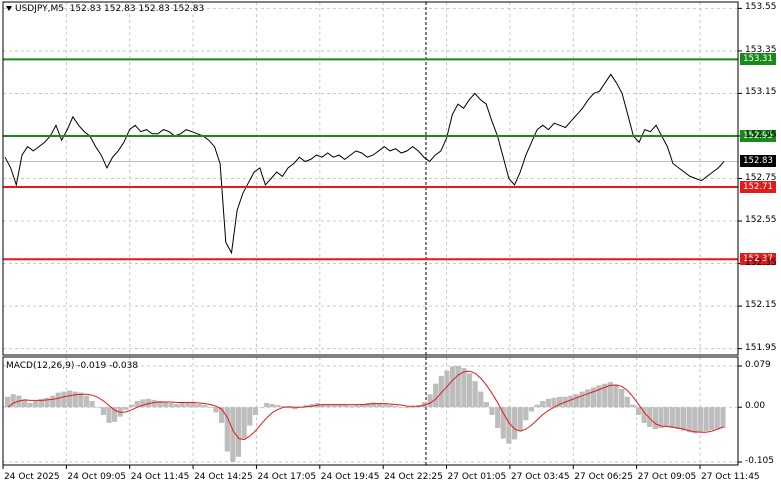 The height and width of the screenshot is (489, 781). I want to click on price-tick-label: 152.55, so click(761, 220).